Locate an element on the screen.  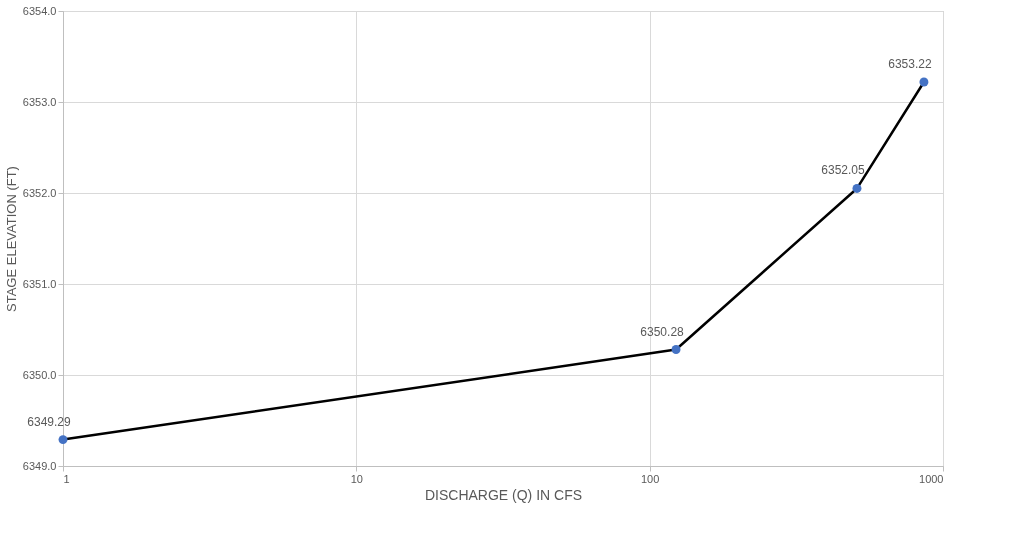
y-tick-label: 6354.0 is located at coordinates (39, 10).